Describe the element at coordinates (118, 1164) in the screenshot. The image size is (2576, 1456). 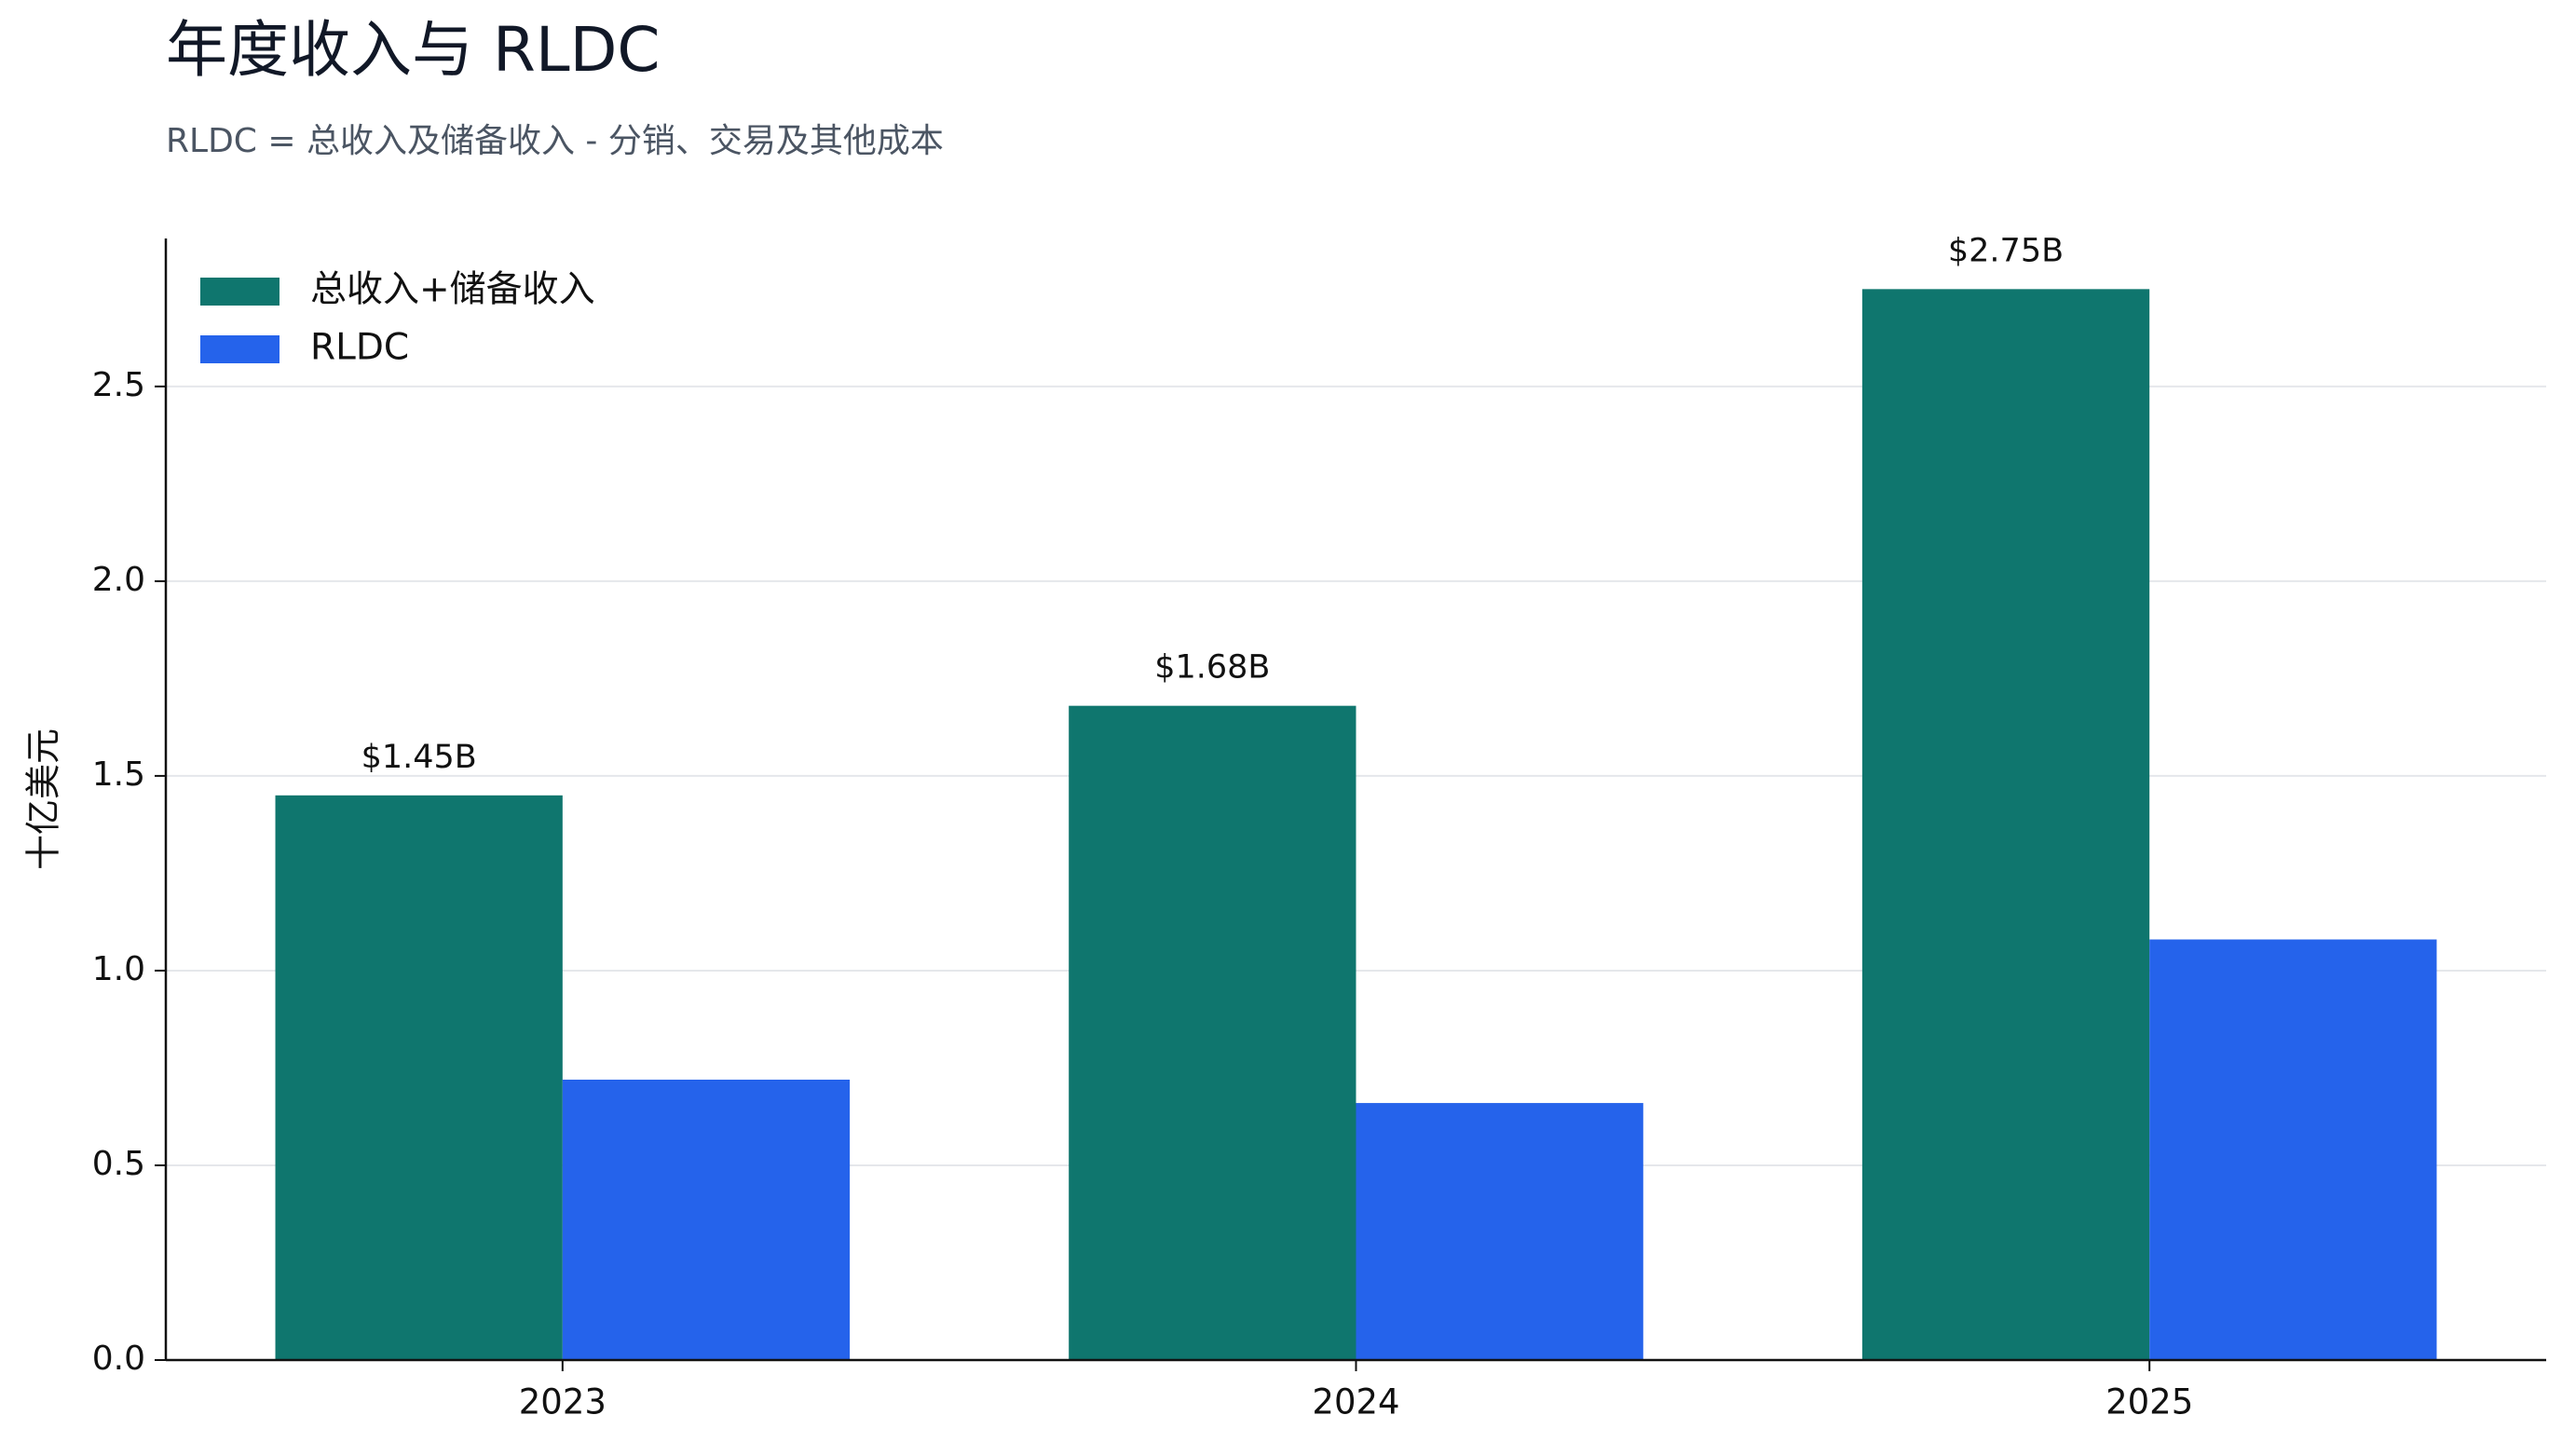
I see `y-tick-label: 0.5` at that location.